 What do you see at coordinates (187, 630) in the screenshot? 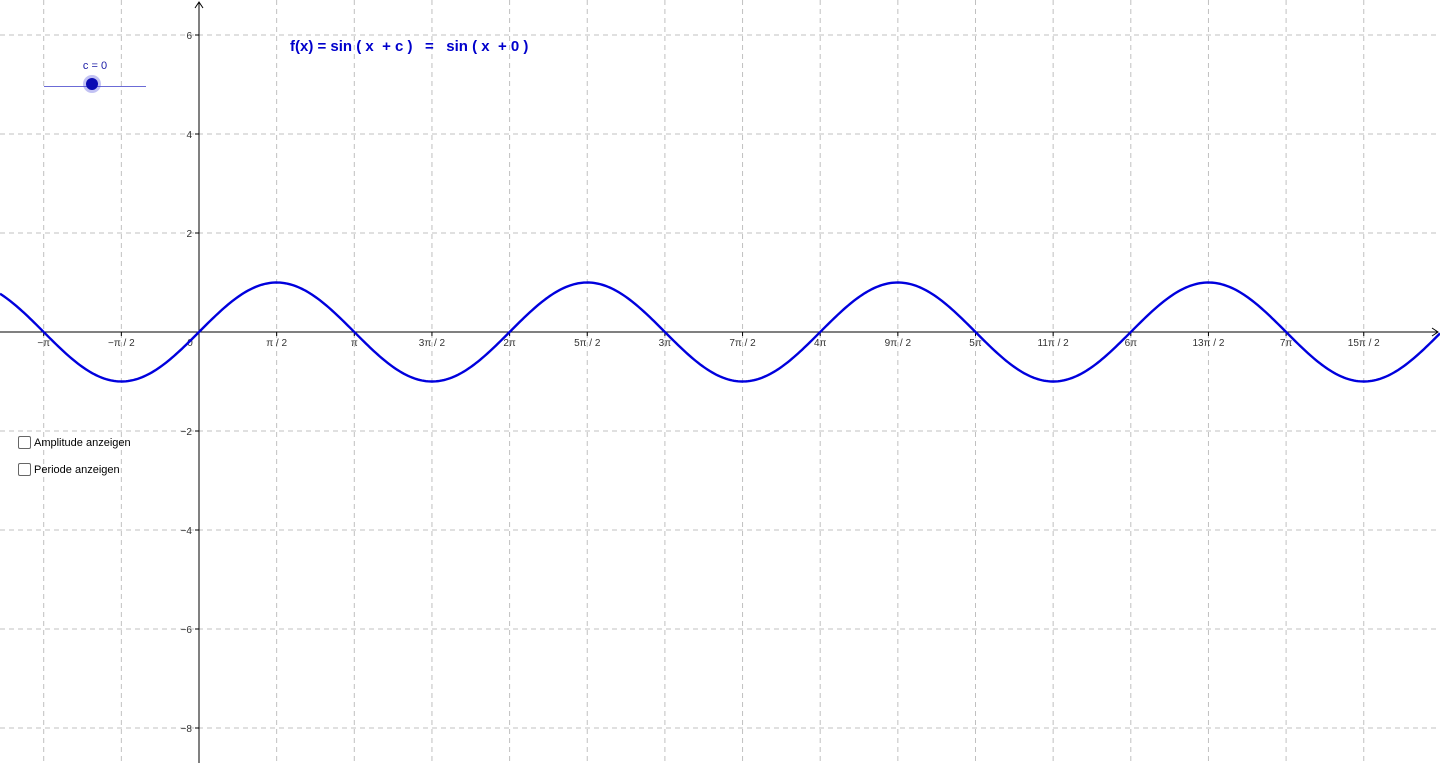
I see `y-tick-label: −6` at bounding box center [187, 630].